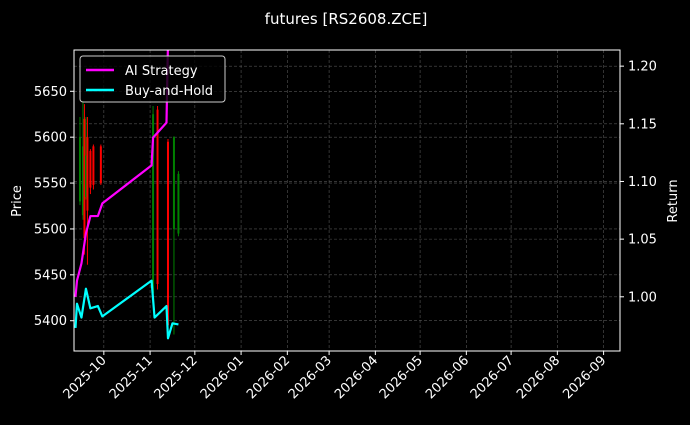 The image size is (690, 425). Describe the element at coordinates (50, 92) in the screenshot. I see `y-tick-label-left: 5650` at that location.